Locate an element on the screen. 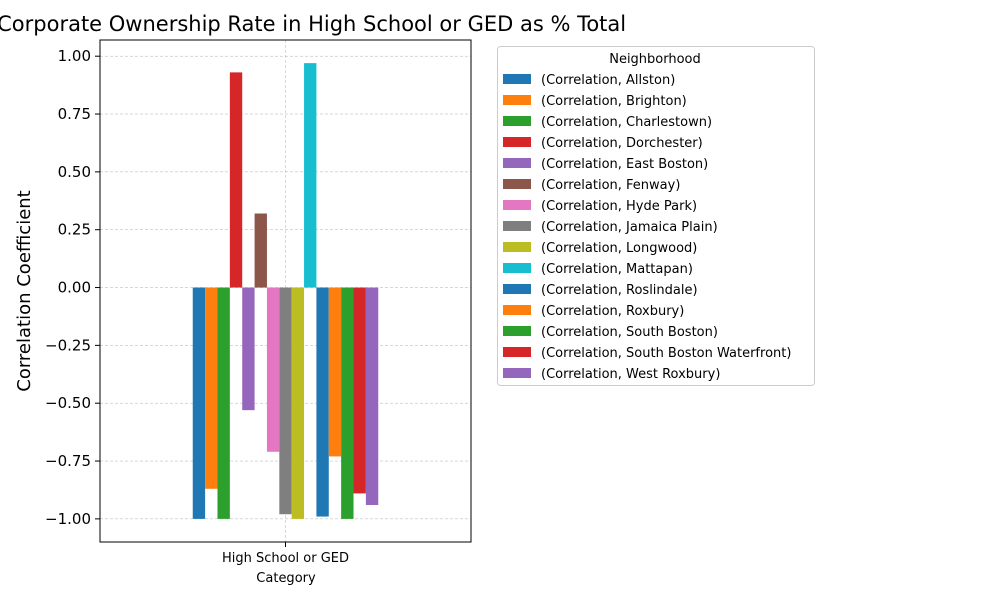 Image resolution: width=1000 pixels, height=600 pixels. x-tick-label: High School or GED is located at coordinates (285, 558).